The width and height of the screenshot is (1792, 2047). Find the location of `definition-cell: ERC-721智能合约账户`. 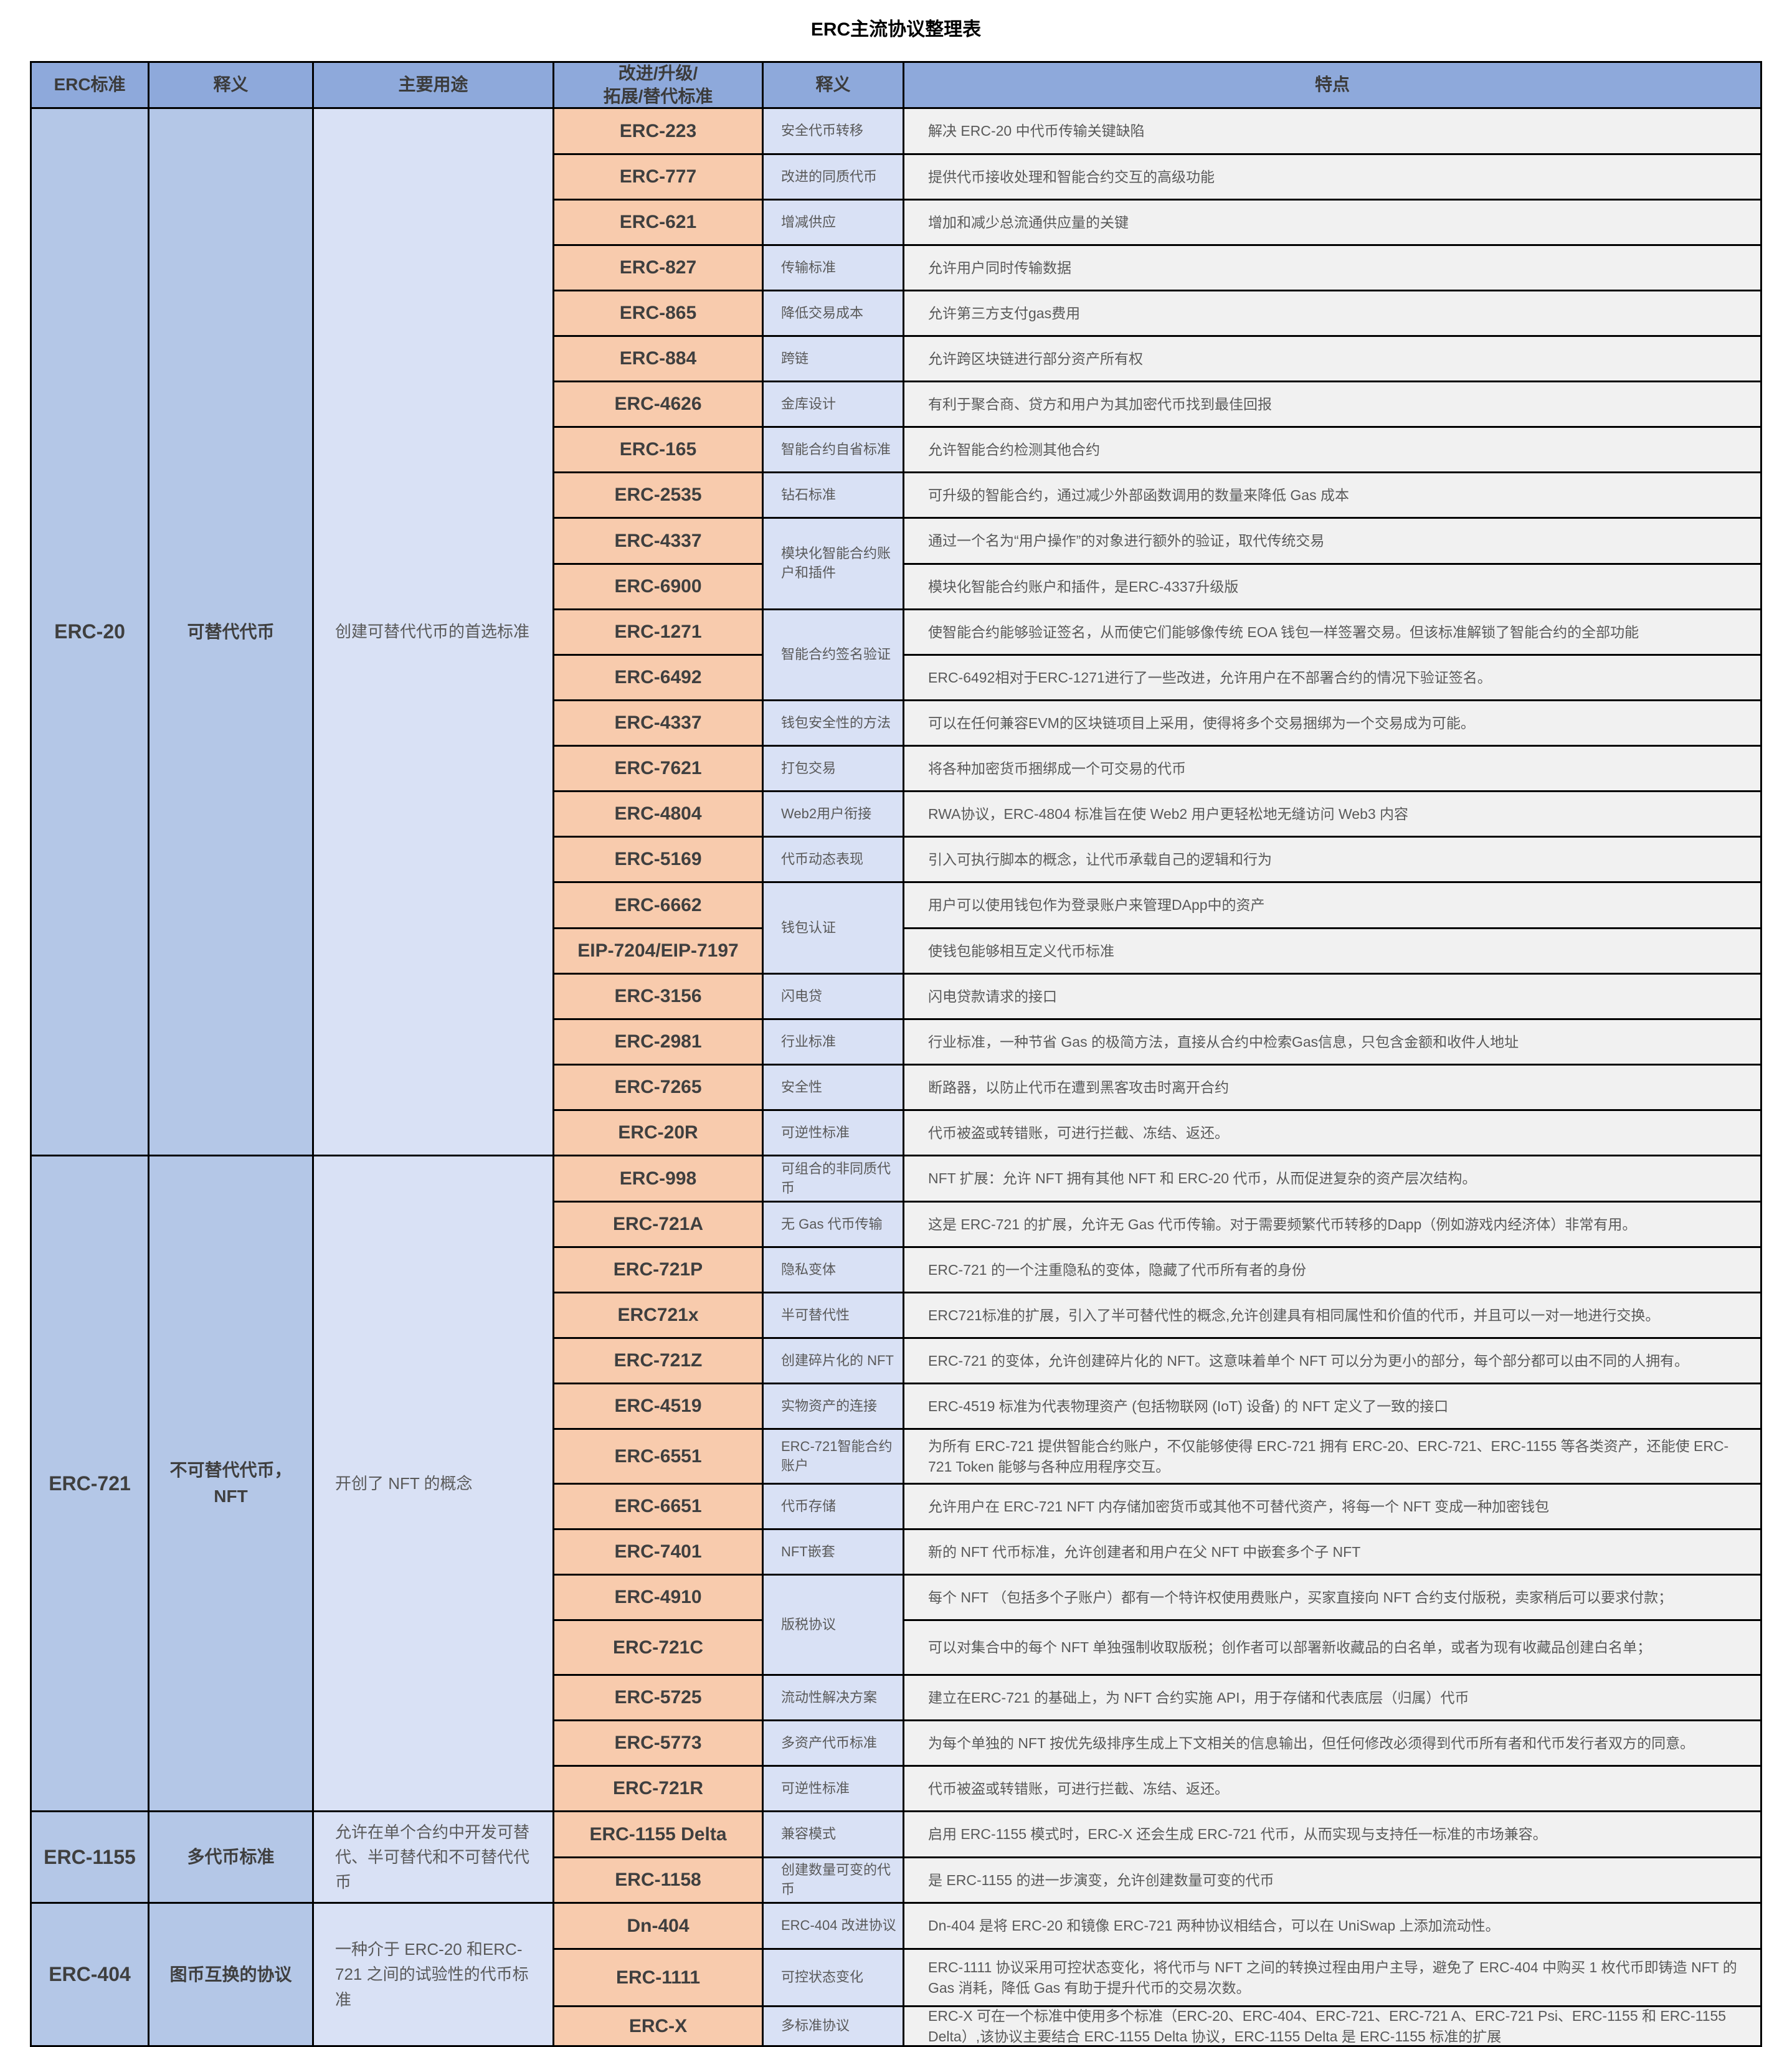

definition-cell: ERC-721智能合约账户 is located at coordinates (834, 1457).